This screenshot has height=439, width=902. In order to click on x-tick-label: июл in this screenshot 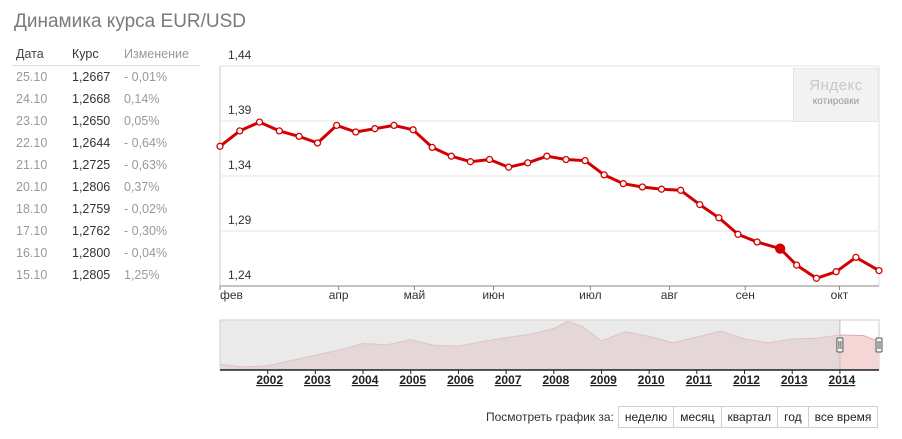, I will do `click(590, 295)`.